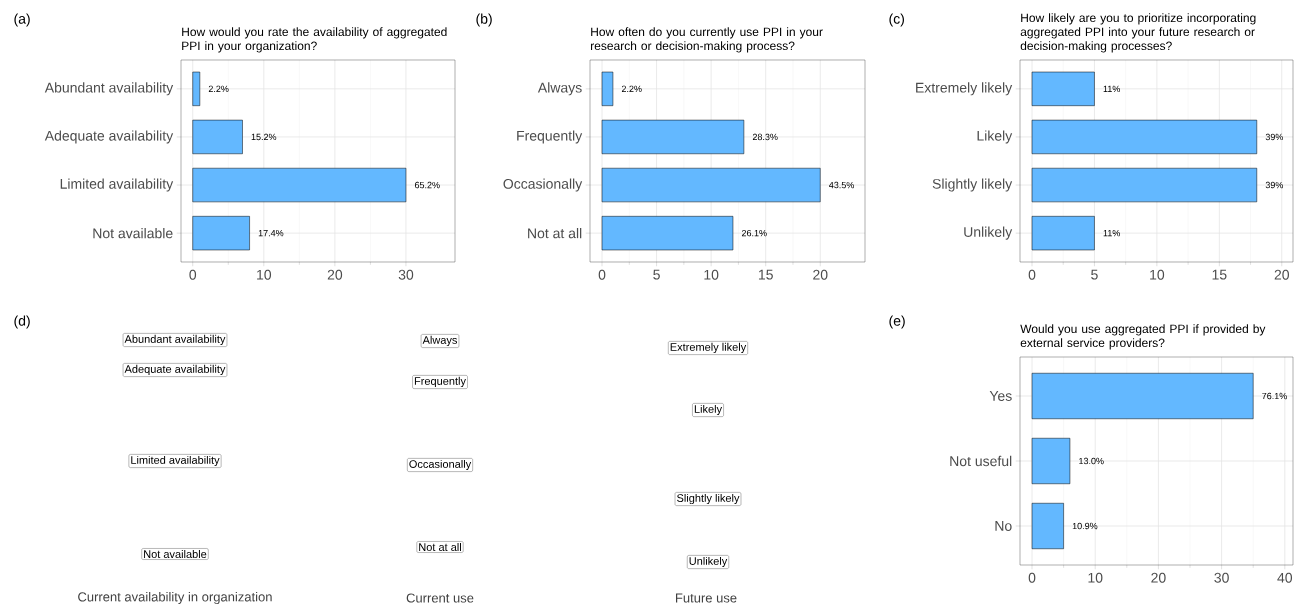 Image resolution: width=1295 pixels, height=608 pixels. I want to click on chart-title: How often do you currently use PPI in your research or decision-making process?, so click(707, 40).